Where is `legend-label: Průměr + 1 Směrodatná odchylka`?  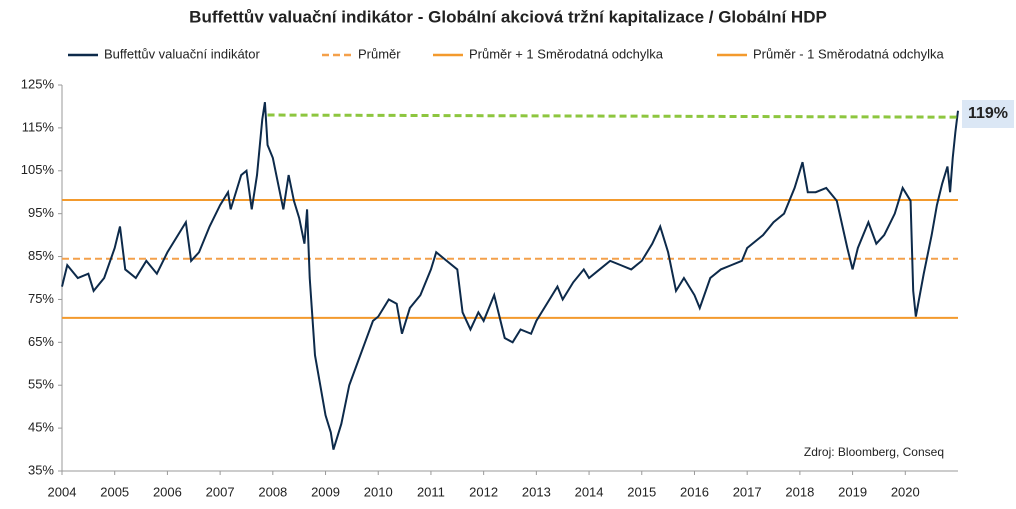 legend-label: Průměr + 1 Směrodatná odchylka is located at coordinates (566, 53).